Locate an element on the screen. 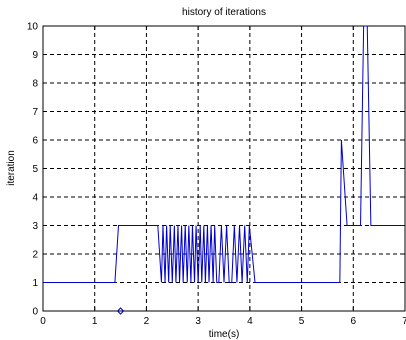  y-tick-label-3: 3 is located at coordinates (35, 226).